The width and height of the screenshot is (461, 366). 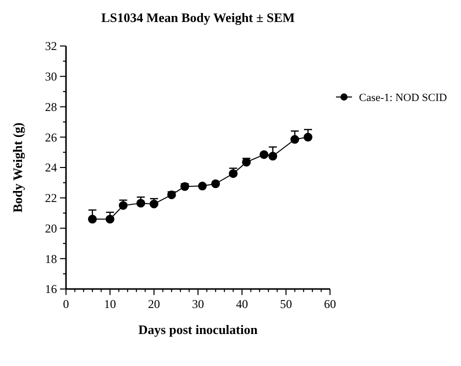 What do you see at coordinates (110, 304) in the screenshot?
I see `x-tick-label: 10` at bounding box center [110, 304].